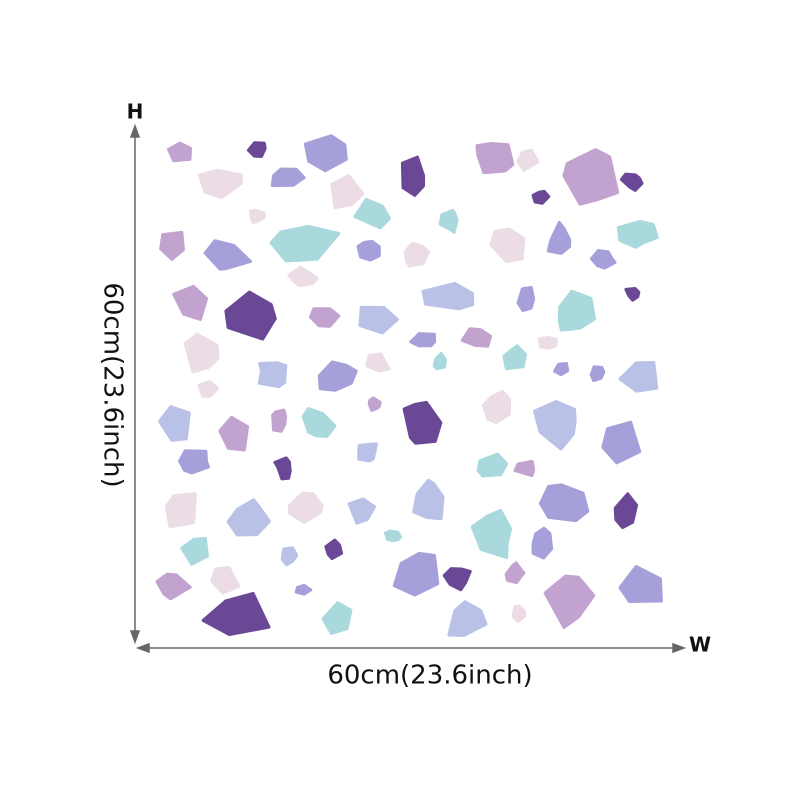 The height and width of the screenshot is (800, 800). I want to click on width-axis-label: W, so click(700, 645).